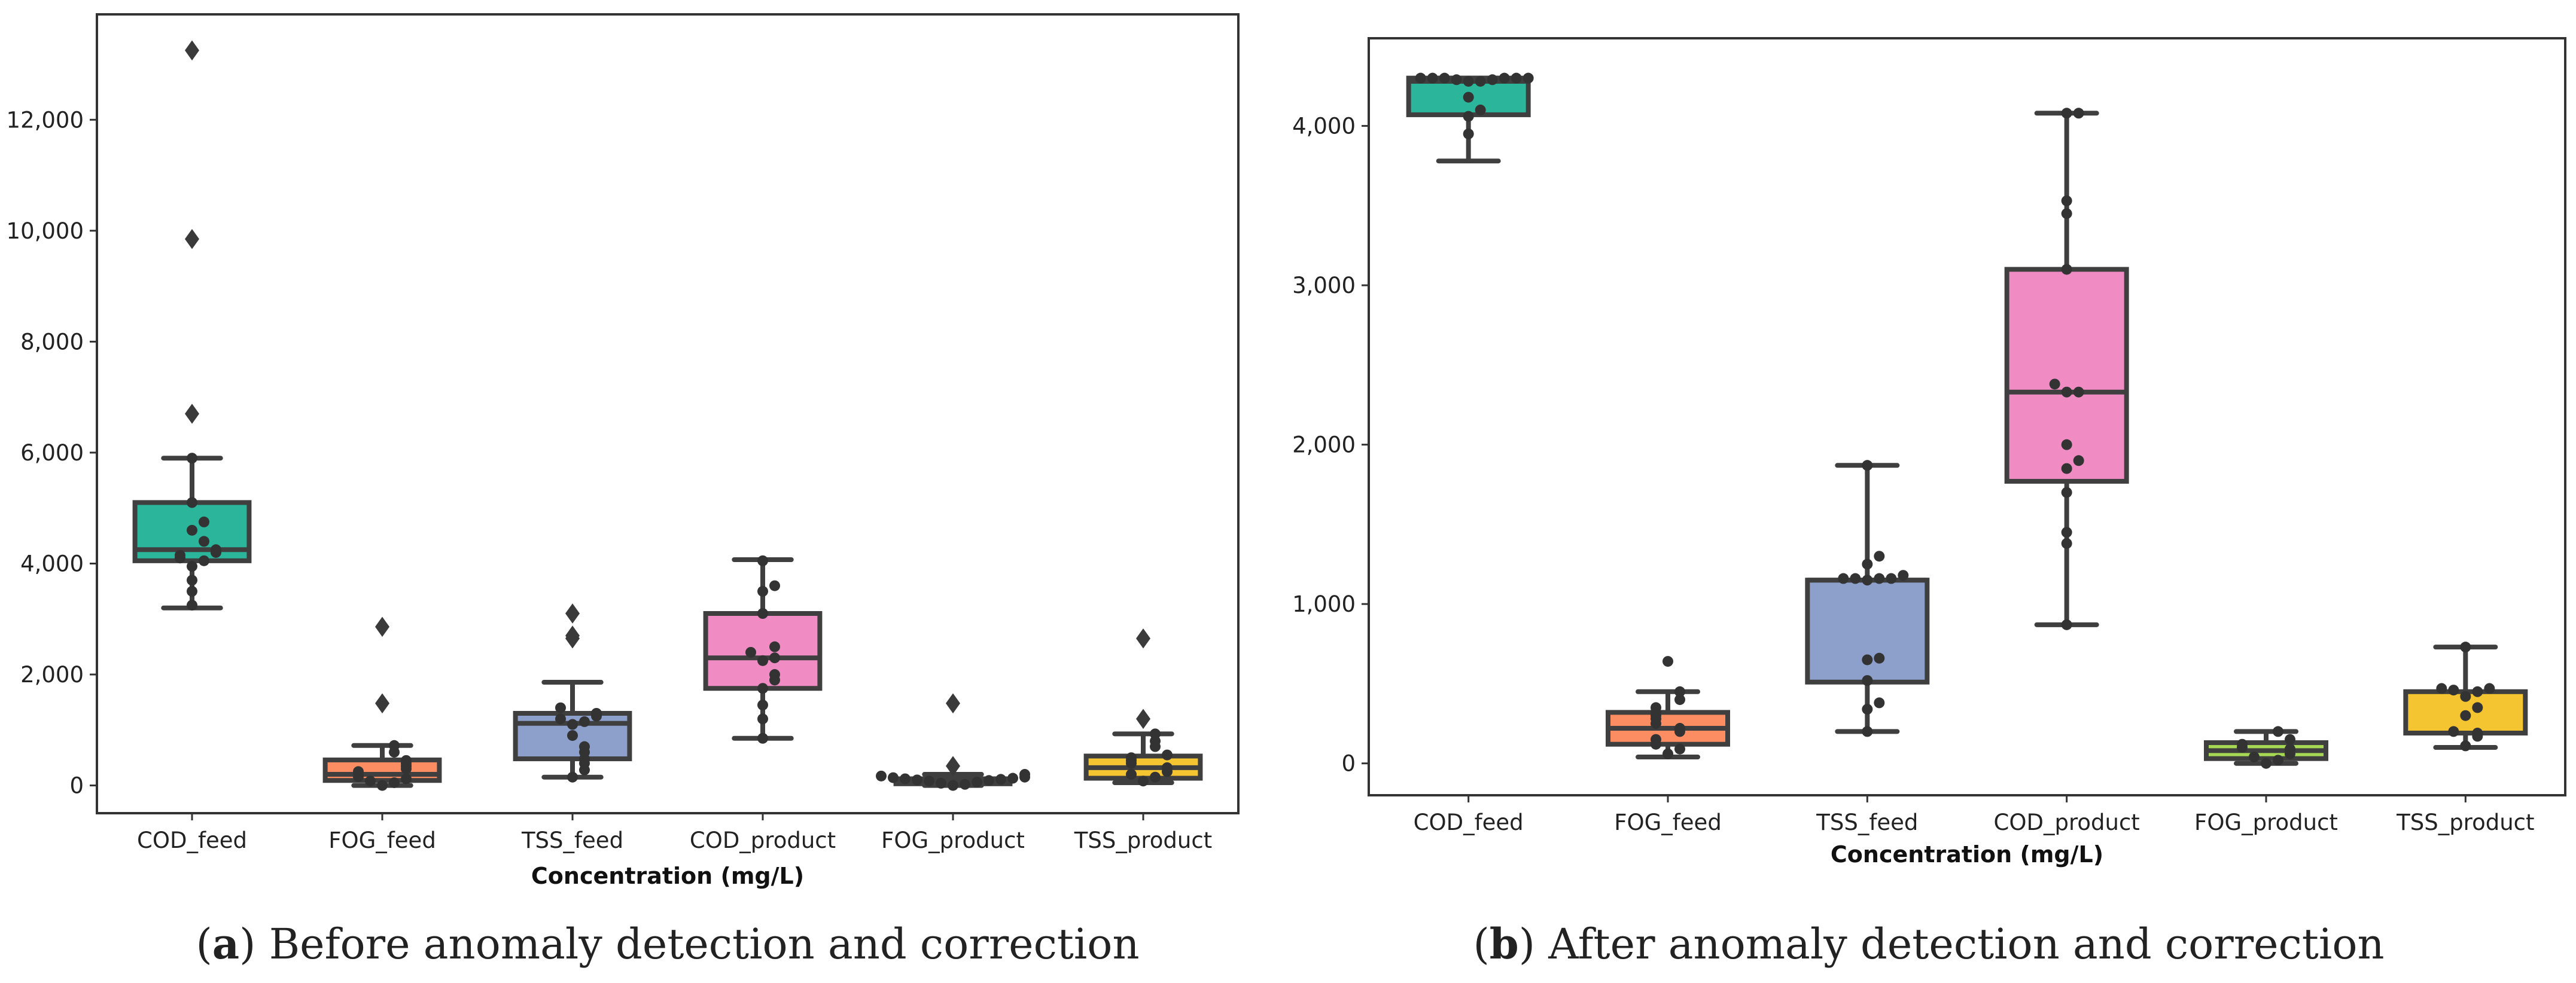  What do you see at coordinates (1324, 127) in the screenshot?
I see `y-tick-label: 4,000` at bounding box center [1324, 127].